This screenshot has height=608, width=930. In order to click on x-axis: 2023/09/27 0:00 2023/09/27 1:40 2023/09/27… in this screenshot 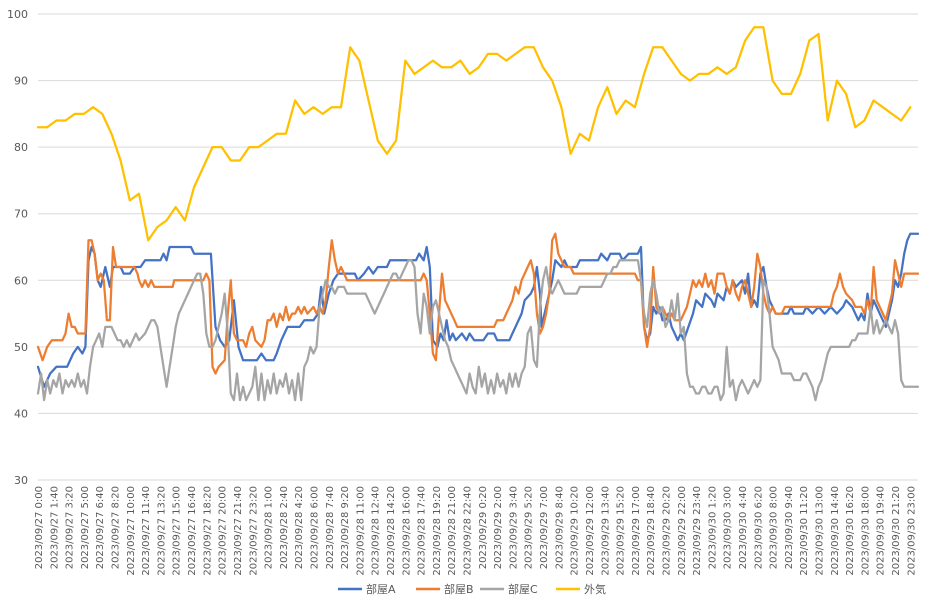, I will do `click(475, 531)`.